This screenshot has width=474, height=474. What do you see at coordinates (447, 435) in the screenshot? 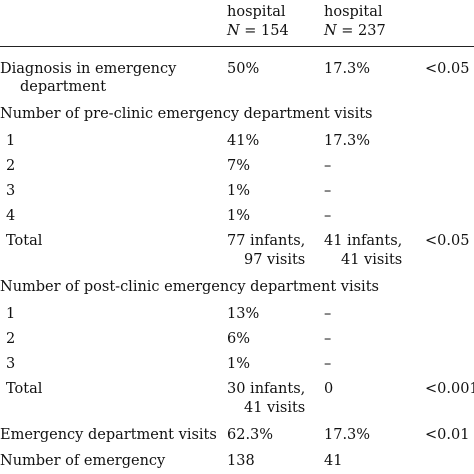
I see `cell-p: <0.01` at bounding box center [447, 435].